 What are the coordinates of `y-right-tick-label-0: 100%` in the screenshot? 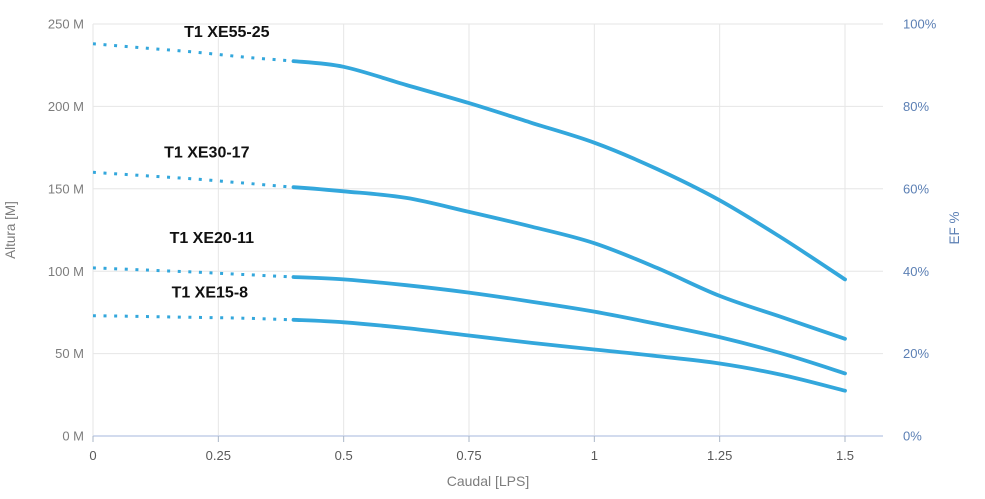 It's located at (920, 24).